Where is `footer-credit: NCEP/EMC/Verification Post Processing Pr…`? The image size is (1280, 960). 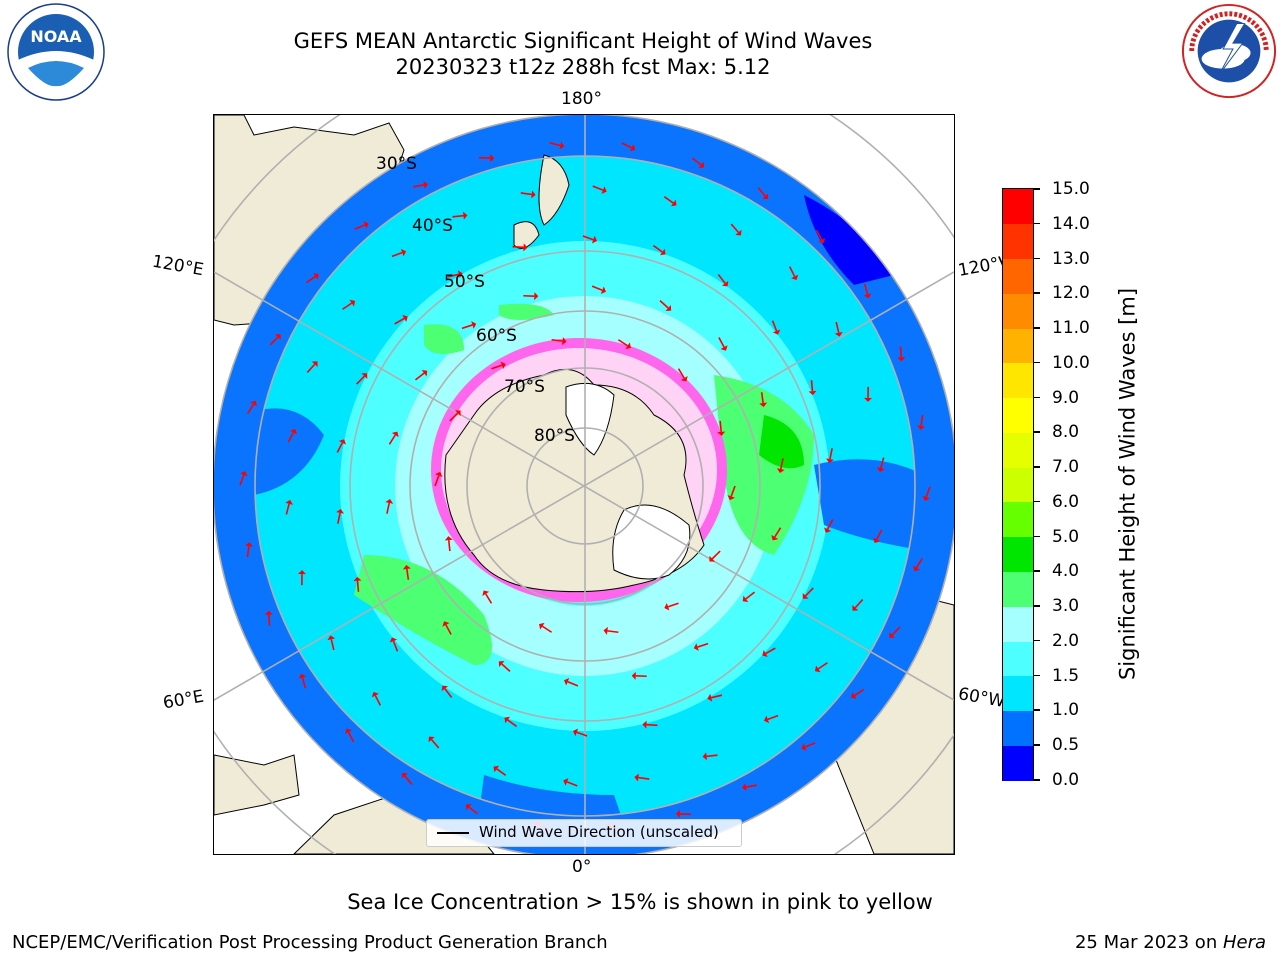 footer-credit: NCEP/EMC/Verification Post Processing Pr… is located at coordinates (310, 942).